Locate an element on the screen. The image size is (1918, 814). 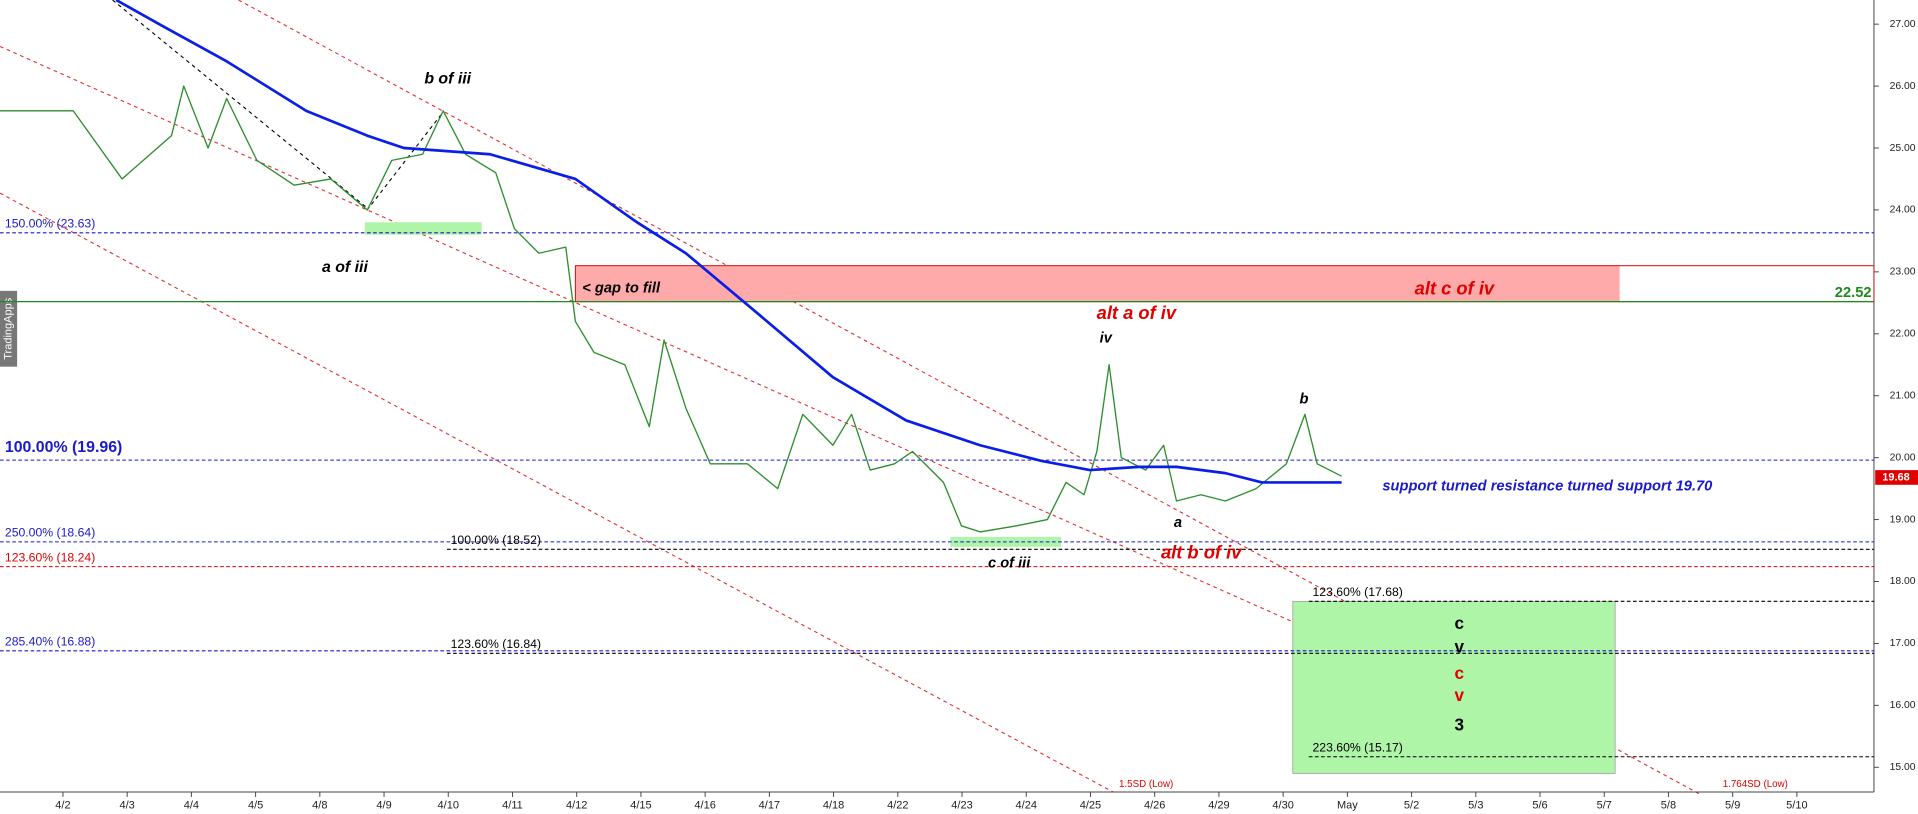
y-tick-label: 16.00 is located at coordinates (1903, 705).